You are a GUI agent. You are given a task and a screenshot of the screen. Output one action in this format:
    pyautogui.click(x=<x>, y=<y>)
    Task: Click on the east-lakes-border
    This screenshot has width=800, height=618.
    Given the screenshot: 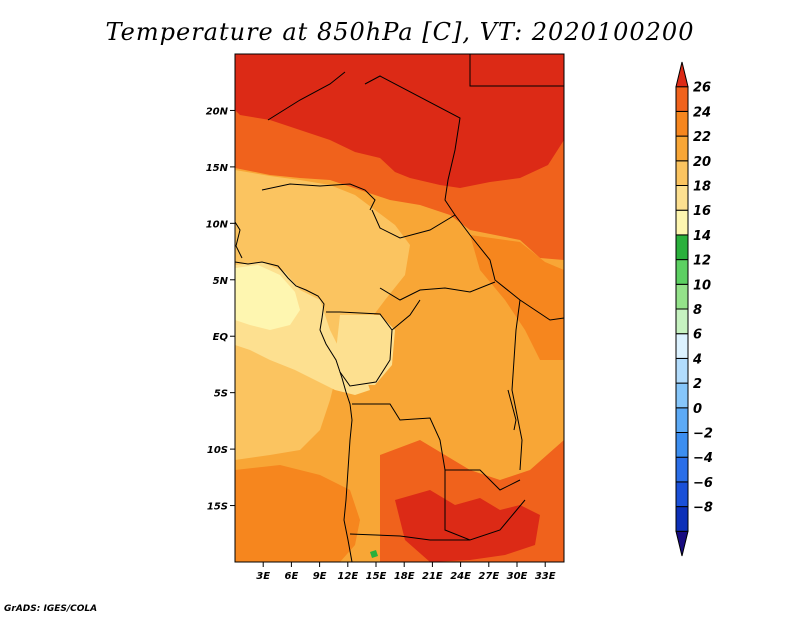 What is the action you would take?
    pyautogui.click(x=517, y=385)
    